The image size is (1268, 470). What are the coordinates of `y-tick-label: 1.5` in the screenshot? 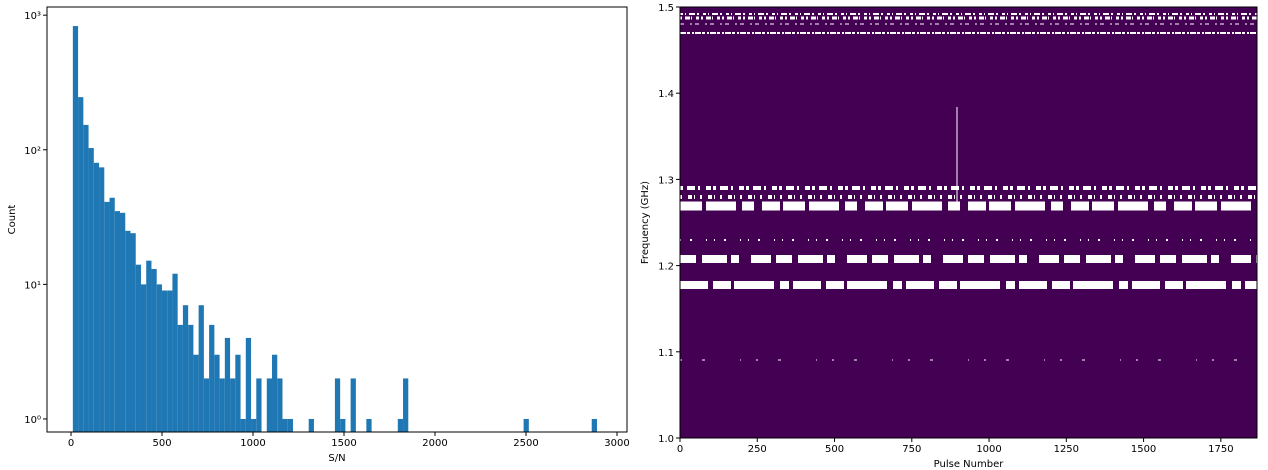 It's located at (666, 8).